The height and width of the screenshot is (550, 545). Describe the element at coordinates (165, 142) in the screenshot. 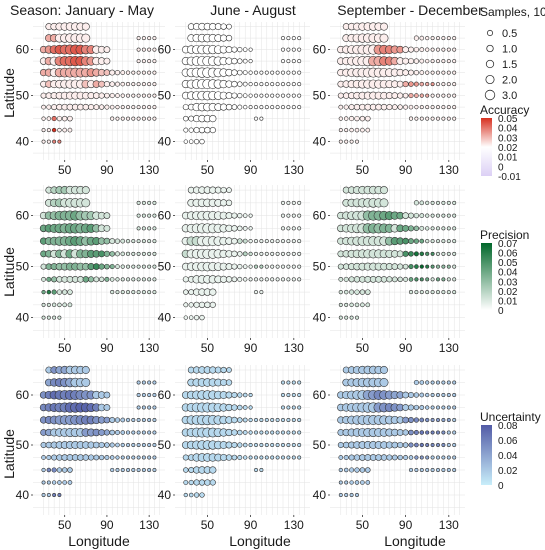

I see `y-tick-label: 40` at that location.